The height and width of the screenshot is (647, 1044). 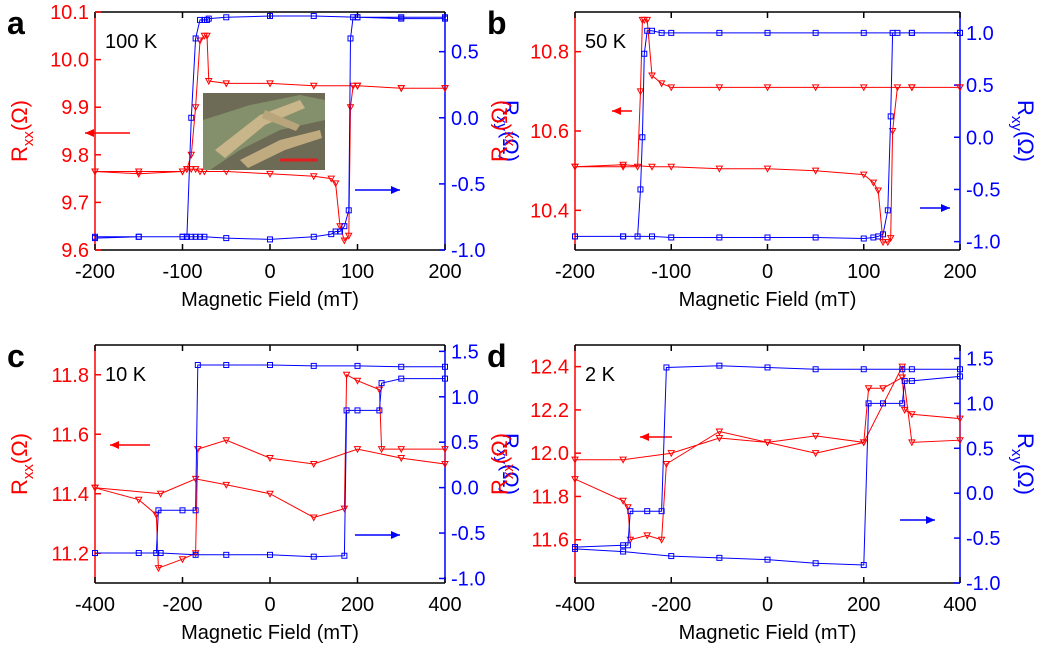 What do you see at coordinates (468, 579) in the screenshot?
I see `y2-tick-label: -1.0` at bounding box center [468, 579].